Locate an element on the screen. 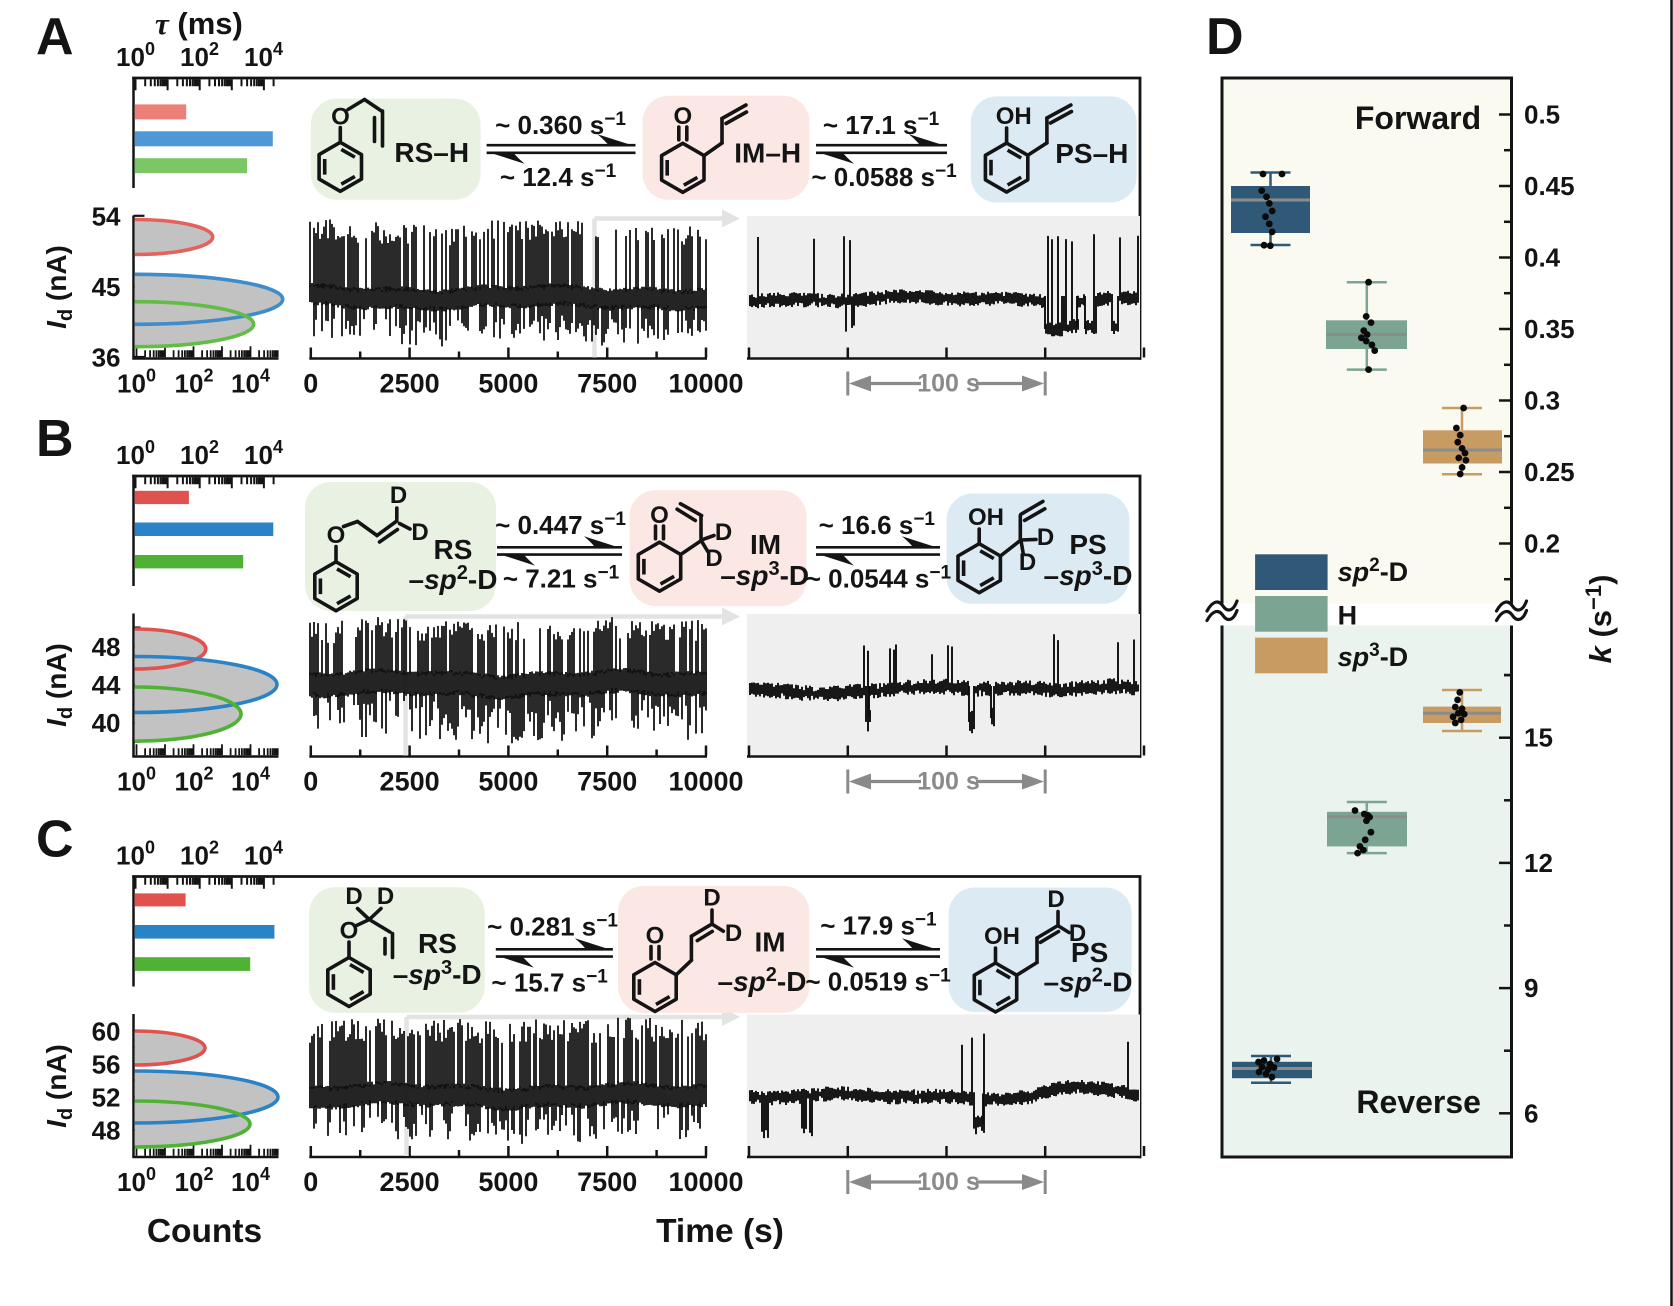 The width and height of the screenshot is (1673, 1306). svg-text: 0.4 is located at coordinates (1542, 258).